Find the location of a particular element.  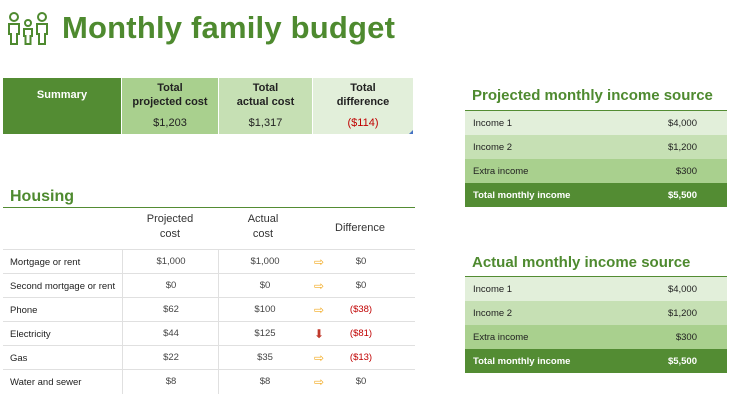

actual-value: $8 is located at coordinates (264, 382).